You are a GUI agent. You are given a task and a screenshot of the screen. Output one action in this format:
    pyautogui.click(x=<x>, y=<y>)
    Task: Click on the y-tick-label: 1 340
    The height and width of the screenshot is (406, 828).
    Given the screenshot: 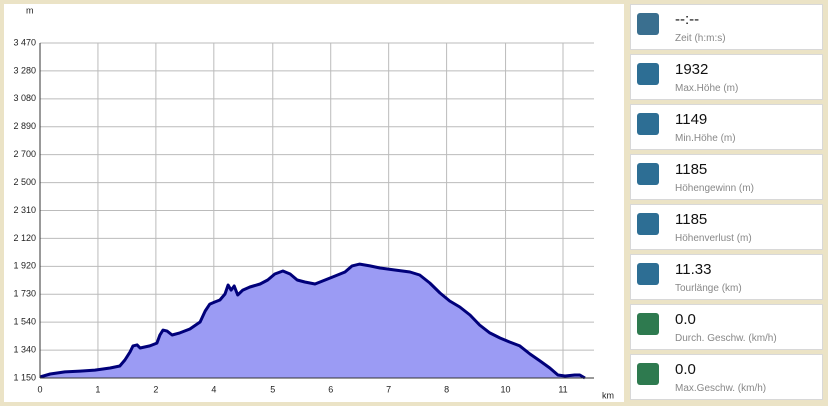 What is the action you would take?
    pyautogui.click(x=24, y=349)
    